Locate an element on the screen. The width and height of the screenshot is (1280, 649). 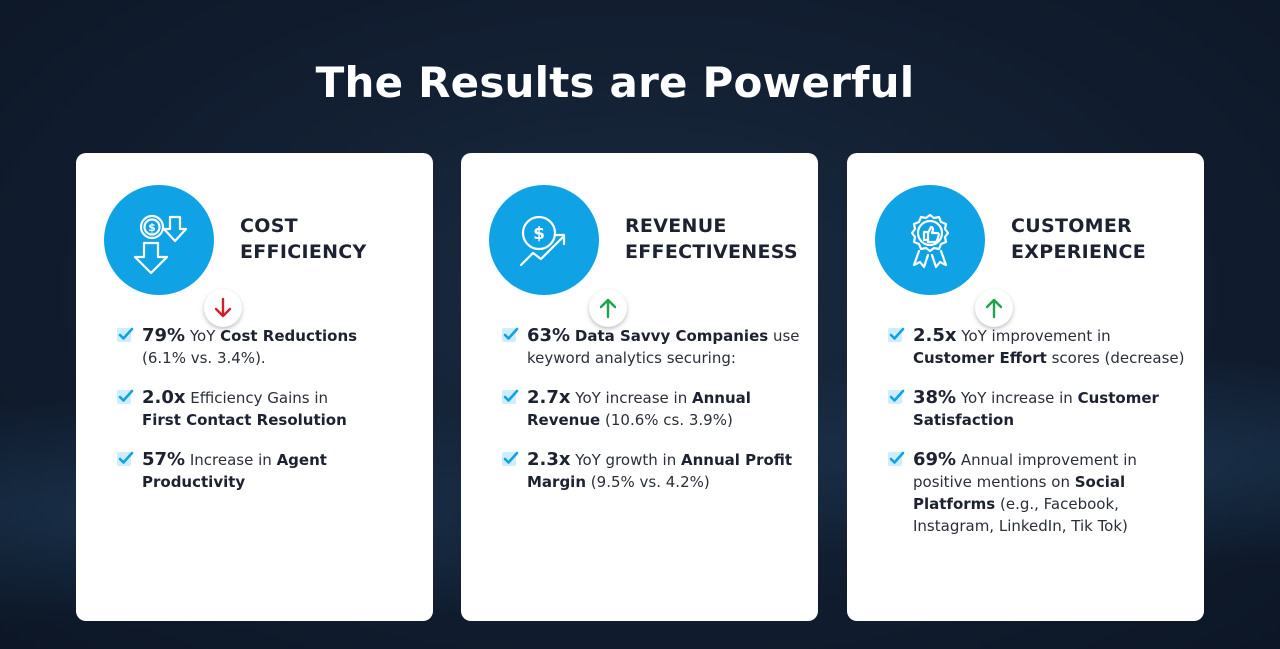
stat-value: 2.5x is located at coordinates (935, 335).